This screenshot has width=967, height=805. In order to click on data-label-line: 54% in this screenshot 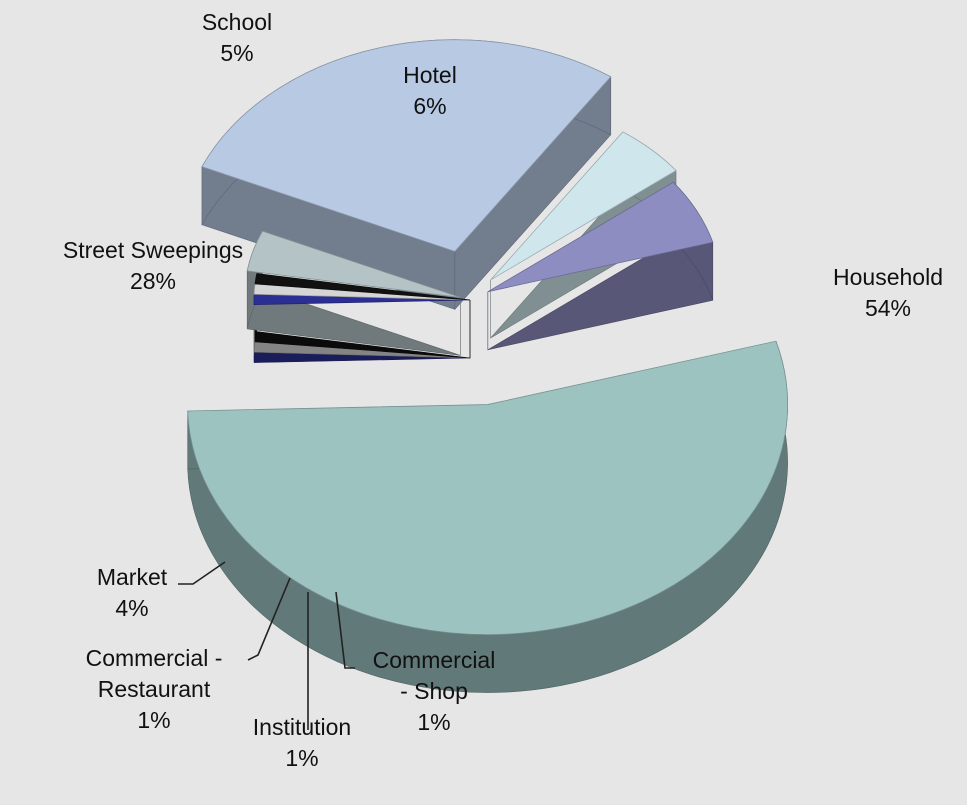, I will do `click(888, 308)`.